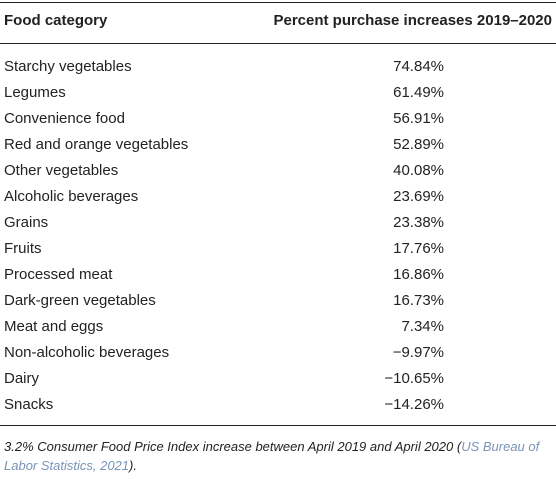 This screenshot has height=479, width=556. What do you see at coordinates (418, 144) in the screenshot?
I see `percent-increase-cell: 52.89%` at bounding box center [418, 144].